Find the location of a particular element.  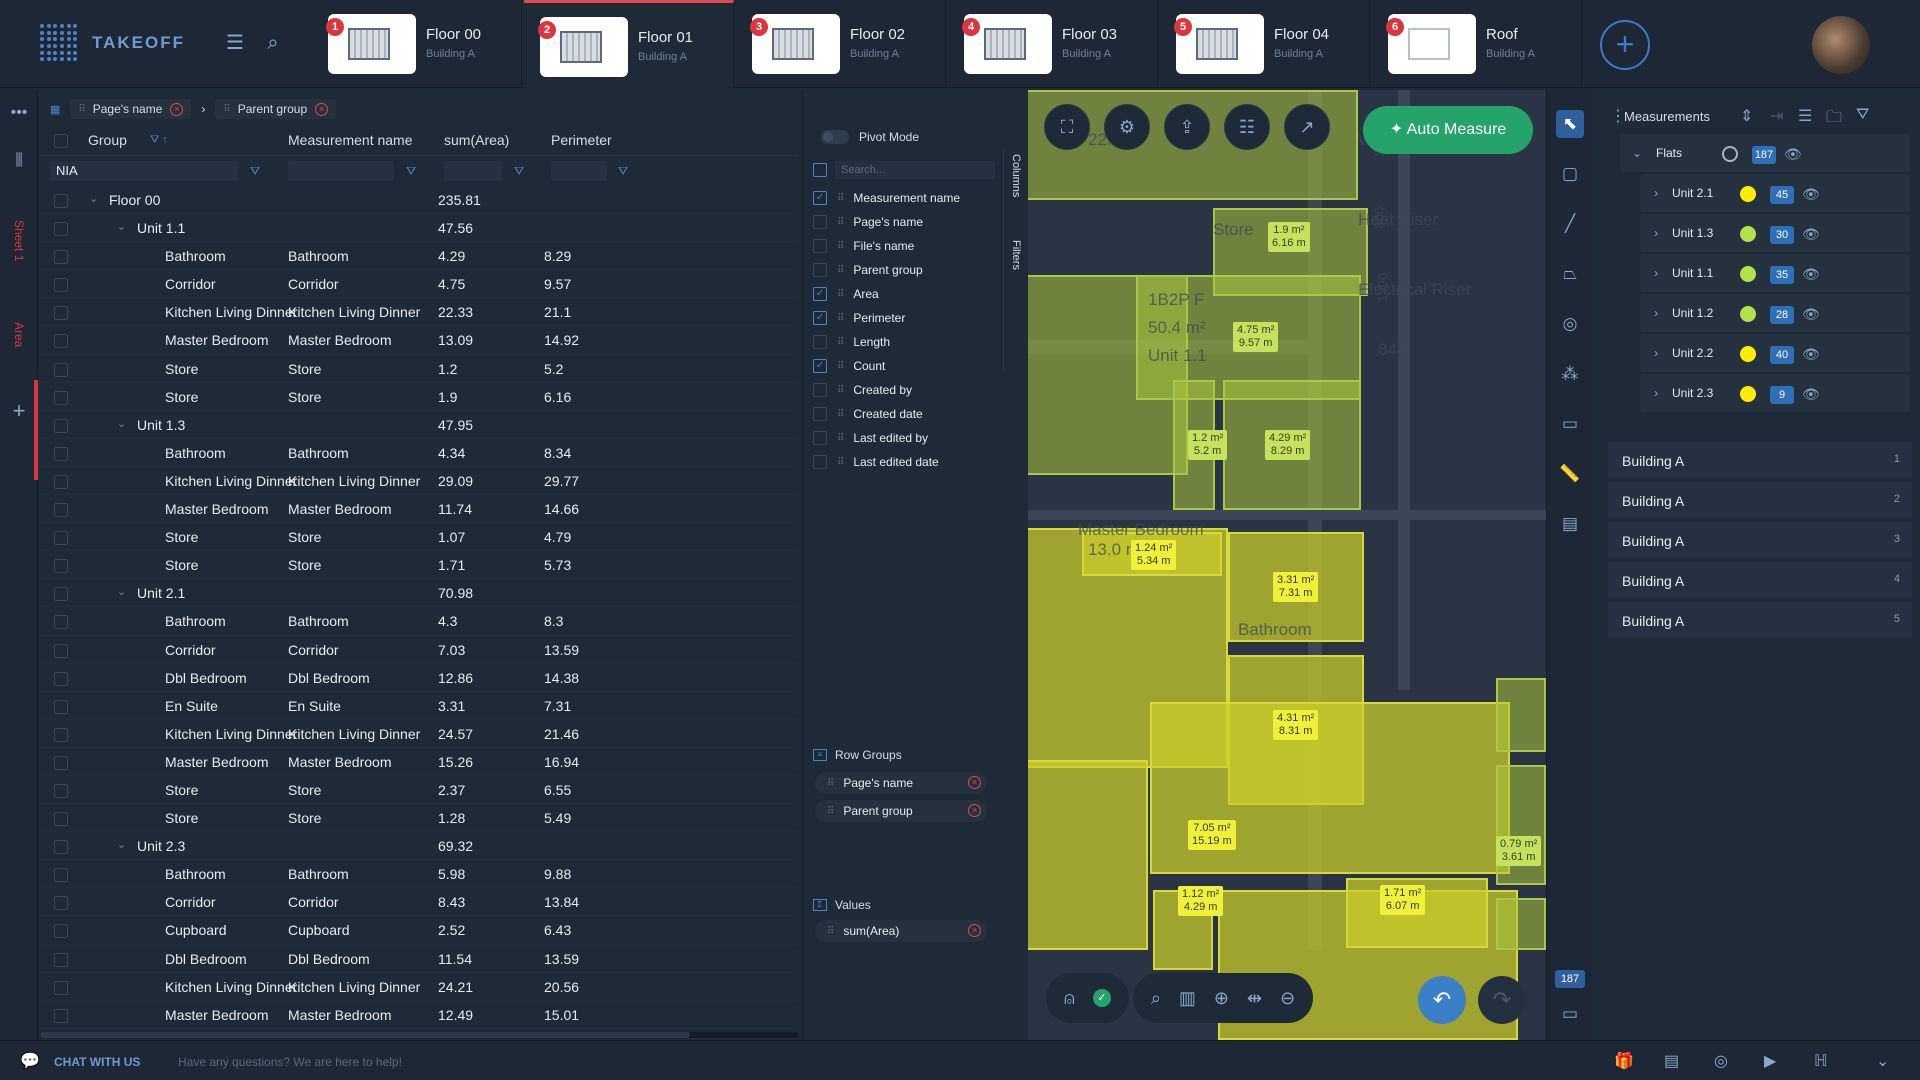

zoom-out-icon: ⊖ is located at coordinates (1288, 997).